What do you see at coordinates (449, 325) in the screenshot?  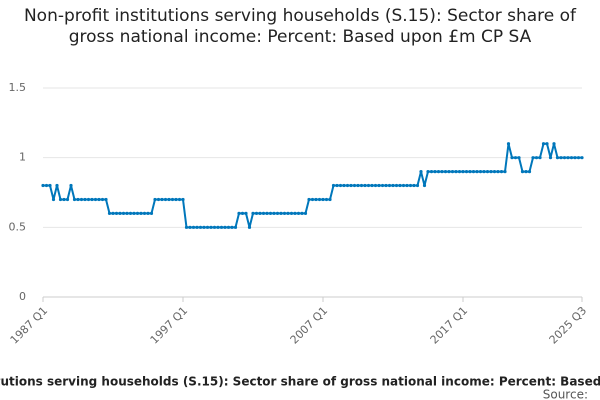 I see `x-tick-label: 2017 Q1` at bounding box center [449, 325].